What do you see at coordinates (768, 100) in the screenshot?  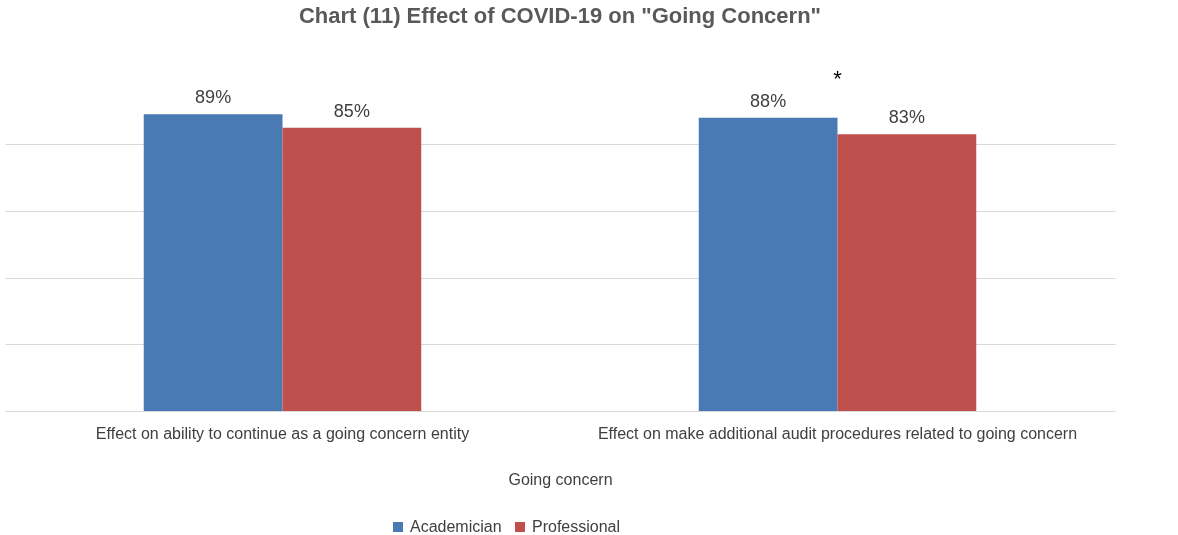 I see `data-label: 88%` at bounding box center [768, 100].